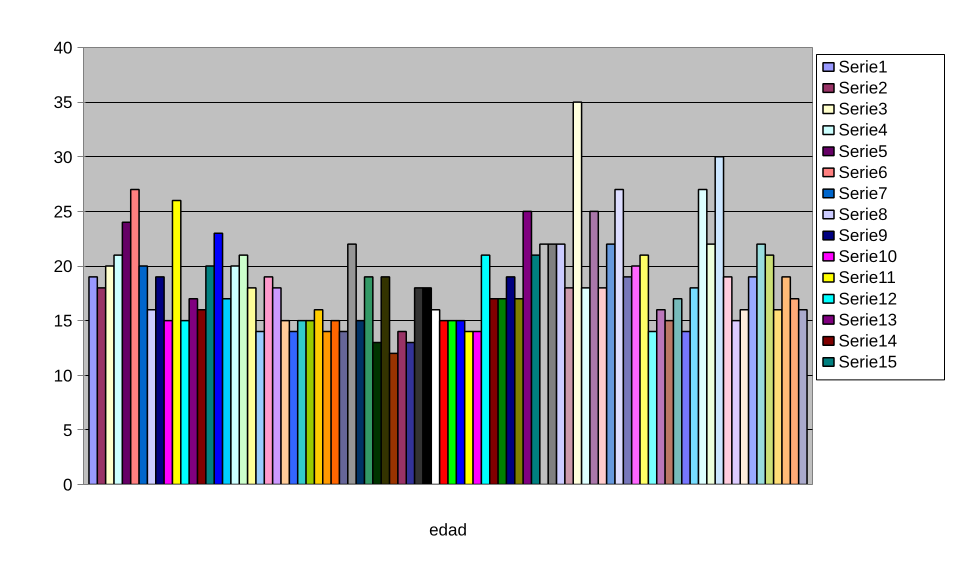 The image size is (967, 562). Describe the element at coordinates (863, 130) in the screenshot. I see `legend-label: Serie4` at that location.